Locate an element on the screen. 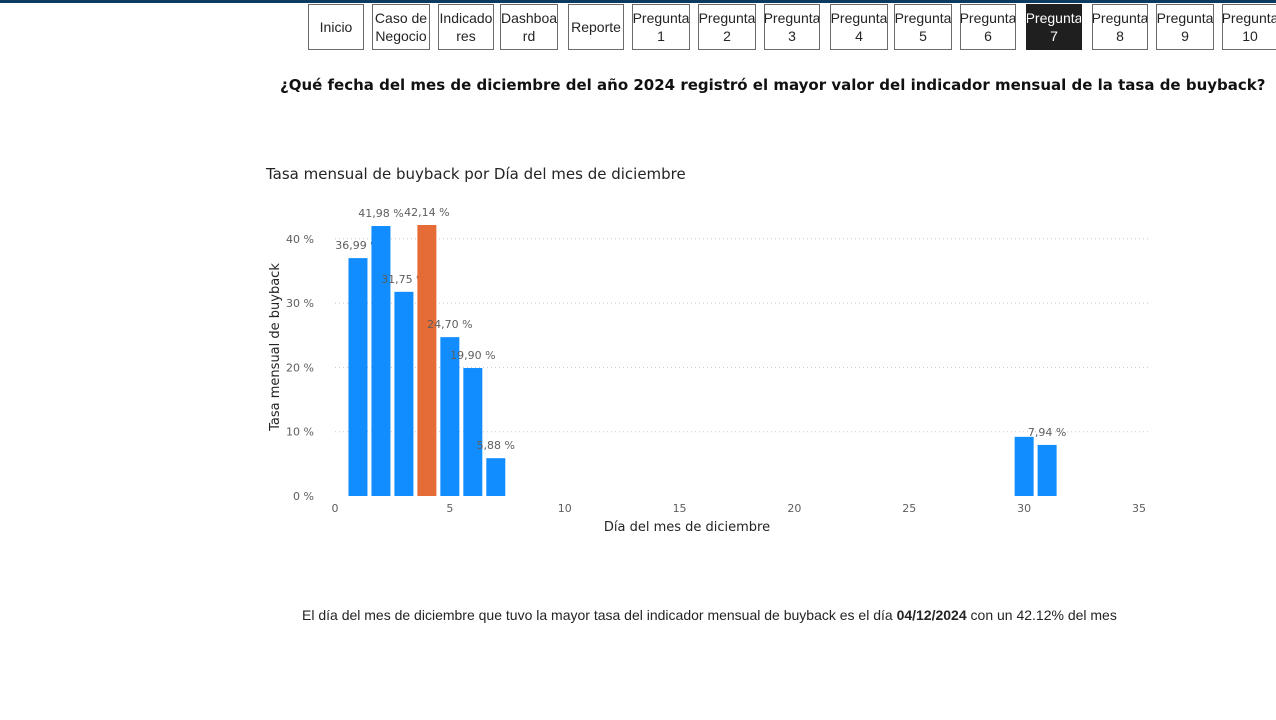  y-tick-label: 0 % is located at coordinates (303, 496).